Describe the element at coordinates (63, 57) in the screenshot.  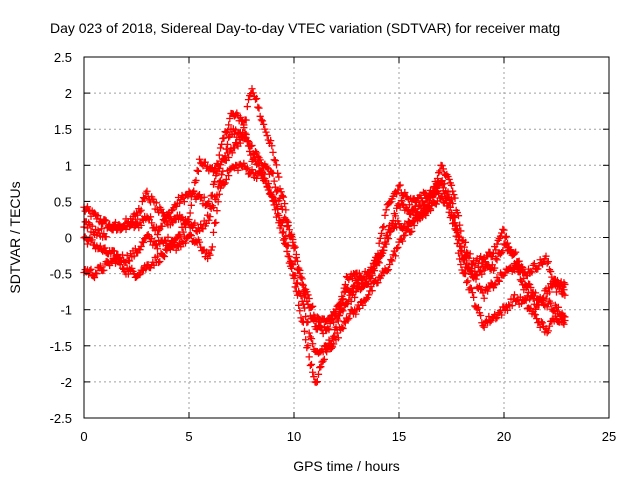
I see `y-tick-label: 2.5` at that location.